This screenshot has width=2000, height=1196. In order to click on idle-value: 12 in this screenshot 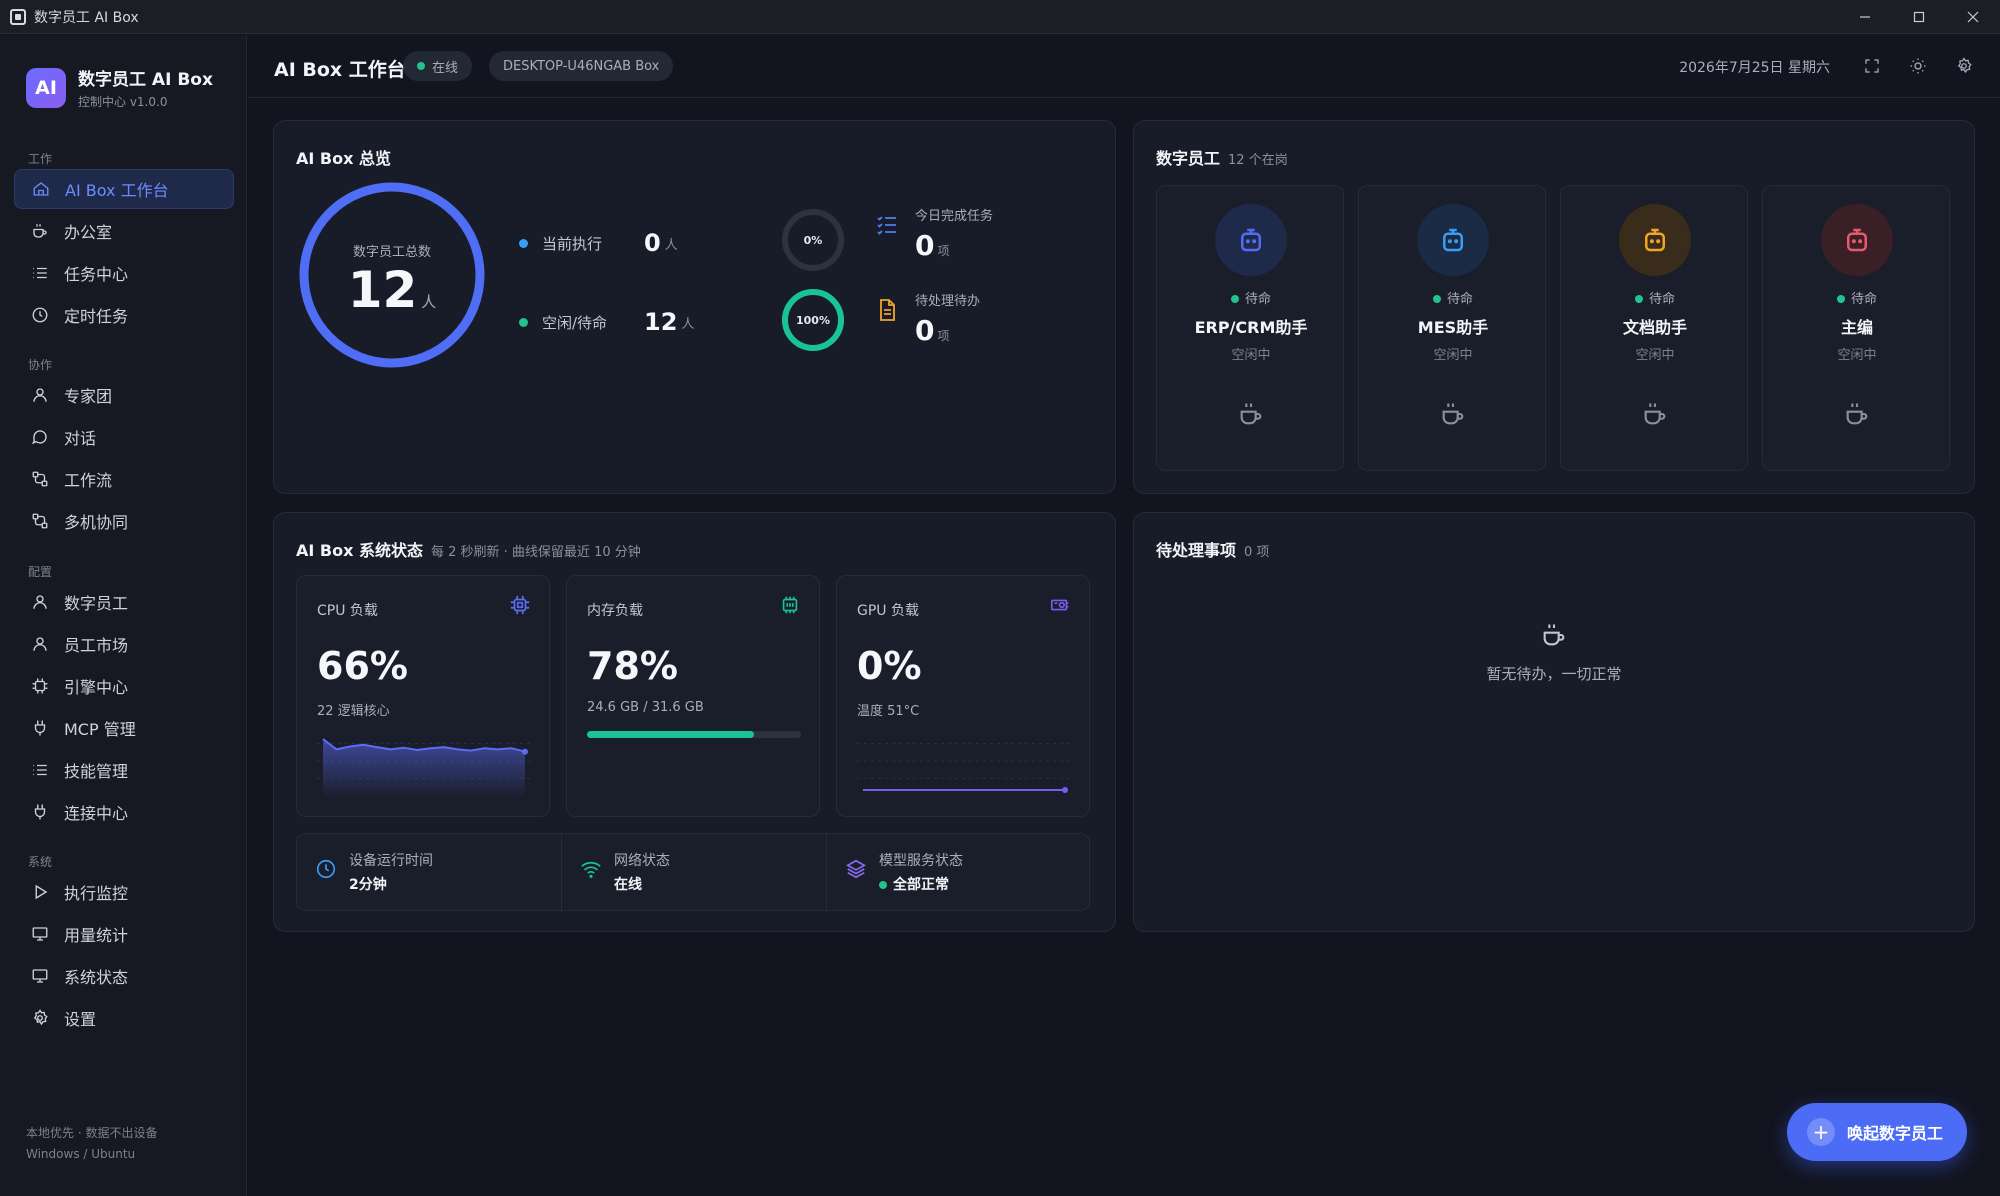, I will do `click(661, 322)`.